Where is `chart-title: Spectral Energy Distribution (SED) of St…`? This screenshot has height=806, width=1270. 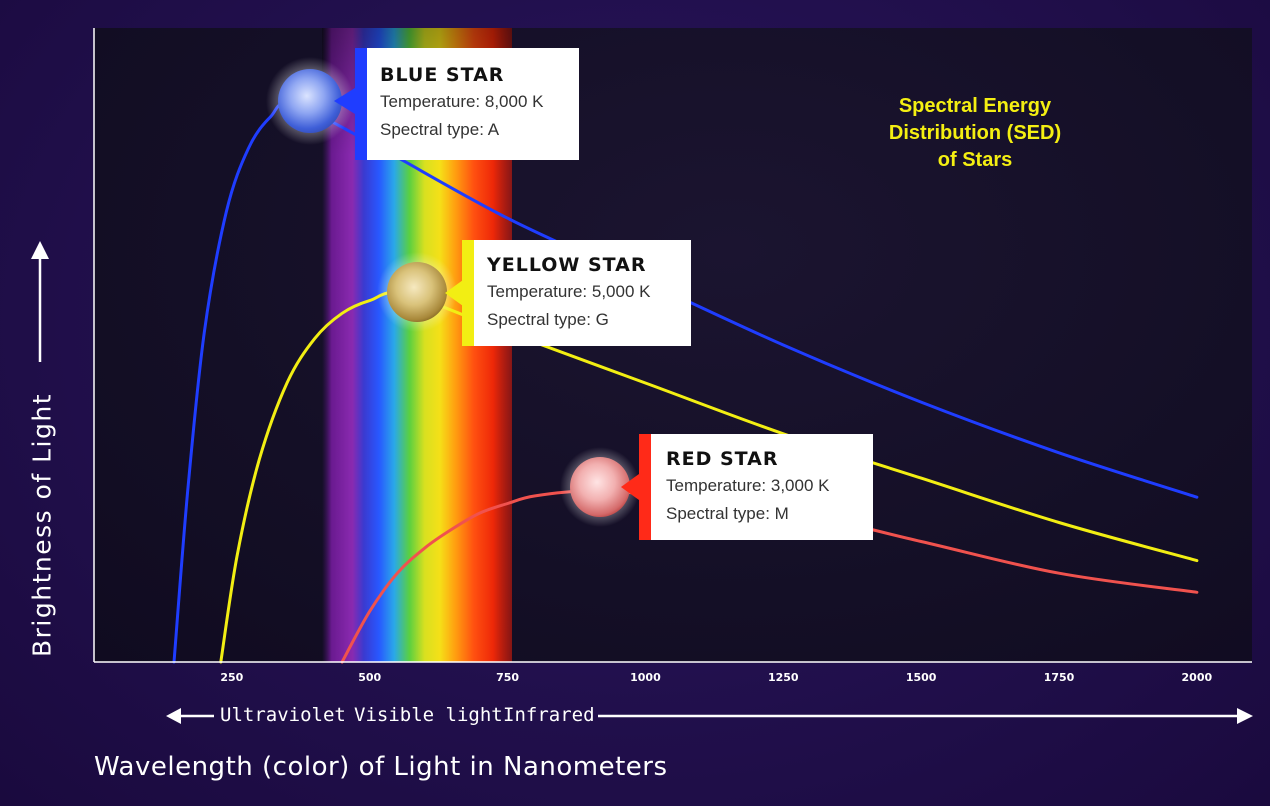
chart-title: Spectral Energy Distribution (SED) of St… is located at coordinates (975, 133).